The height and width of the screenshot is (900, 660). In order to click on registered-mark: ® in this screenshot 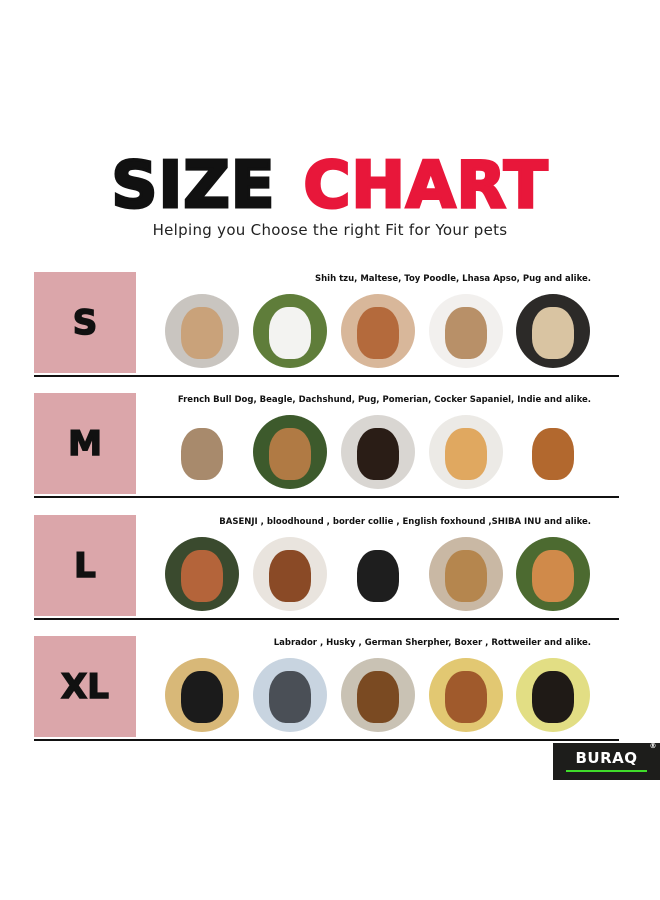, I will do `click(653, 746)`.